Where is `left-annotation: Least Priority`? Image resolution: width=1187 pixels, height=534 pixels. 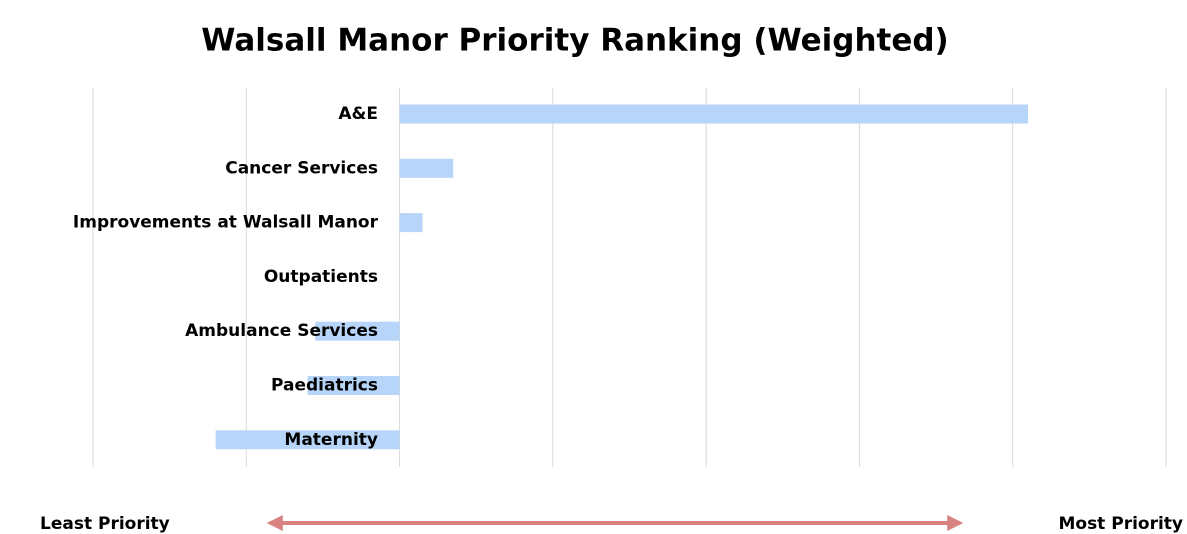
left-annotation: Least Priority is located at coordinates (105, 524).